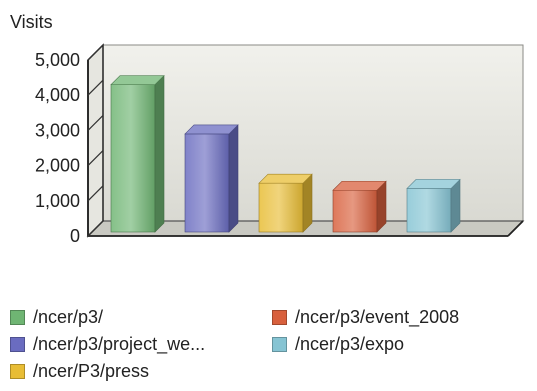  What do you see at coordinates (31, 22) in the screenshot?
I see `y-axis-label: Visits` at bounding box center [31, 22].